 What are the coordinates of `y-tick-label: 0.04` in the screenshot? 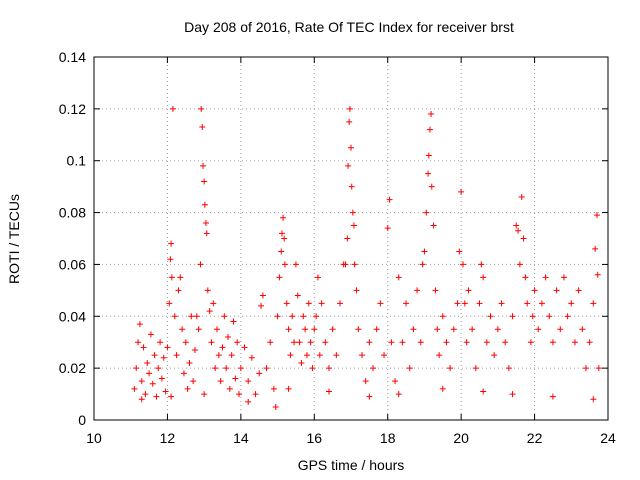 It's located at (72, 316).